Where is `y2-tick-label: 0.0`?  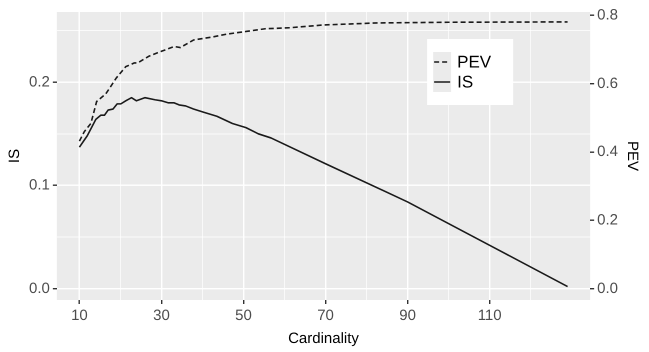 y2-tick-label: 0.0 is located at coordinates (607, 288).